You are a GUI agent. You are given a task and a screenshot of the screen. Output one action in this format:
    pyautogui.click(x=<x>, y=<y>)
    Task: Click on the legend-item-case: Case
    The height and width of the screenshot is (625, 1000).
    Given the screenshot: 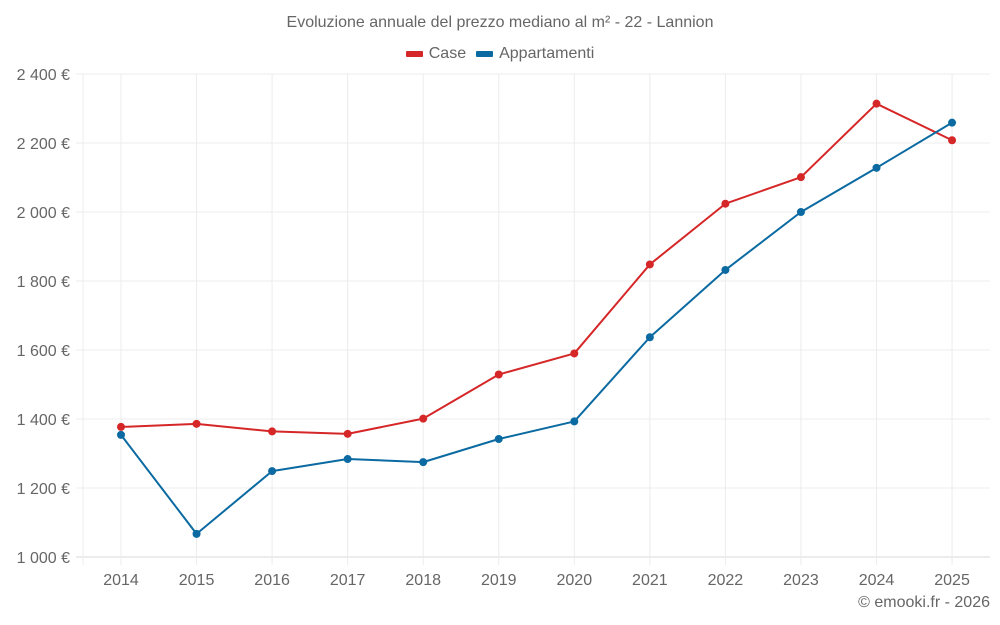 What is the action you would take?
    pyautogui.click(x=436, y=54)
    